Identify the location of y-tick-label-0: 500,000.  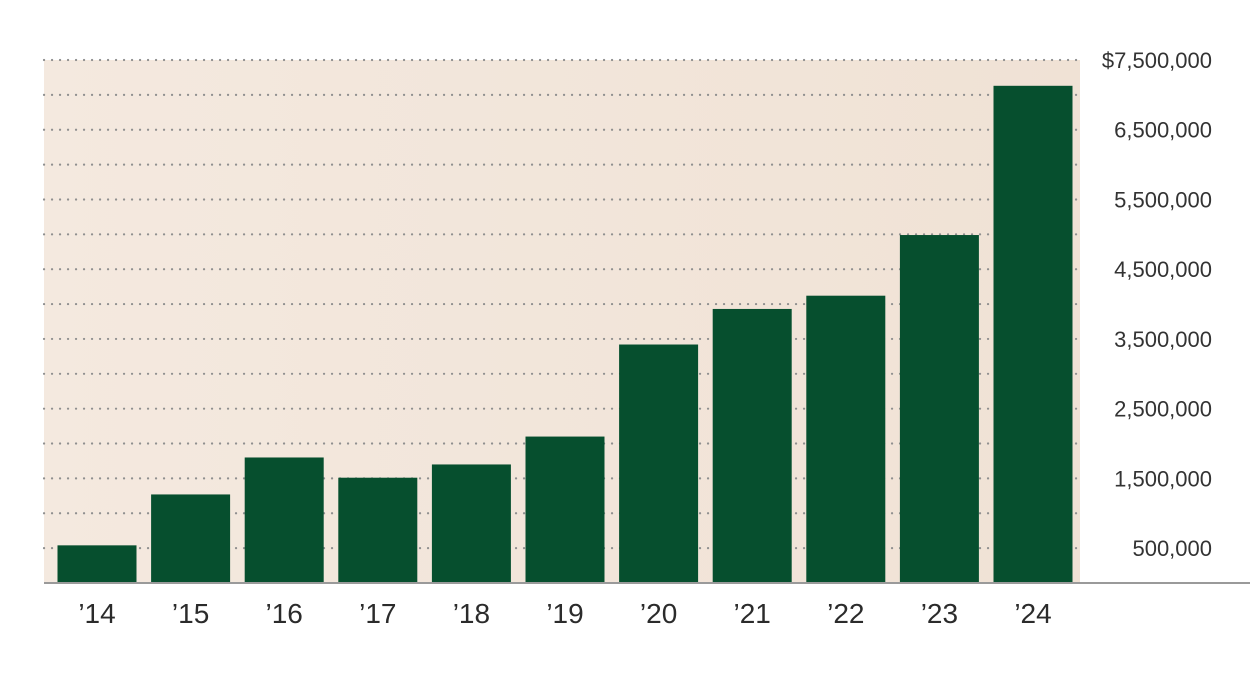
(1172, 548).